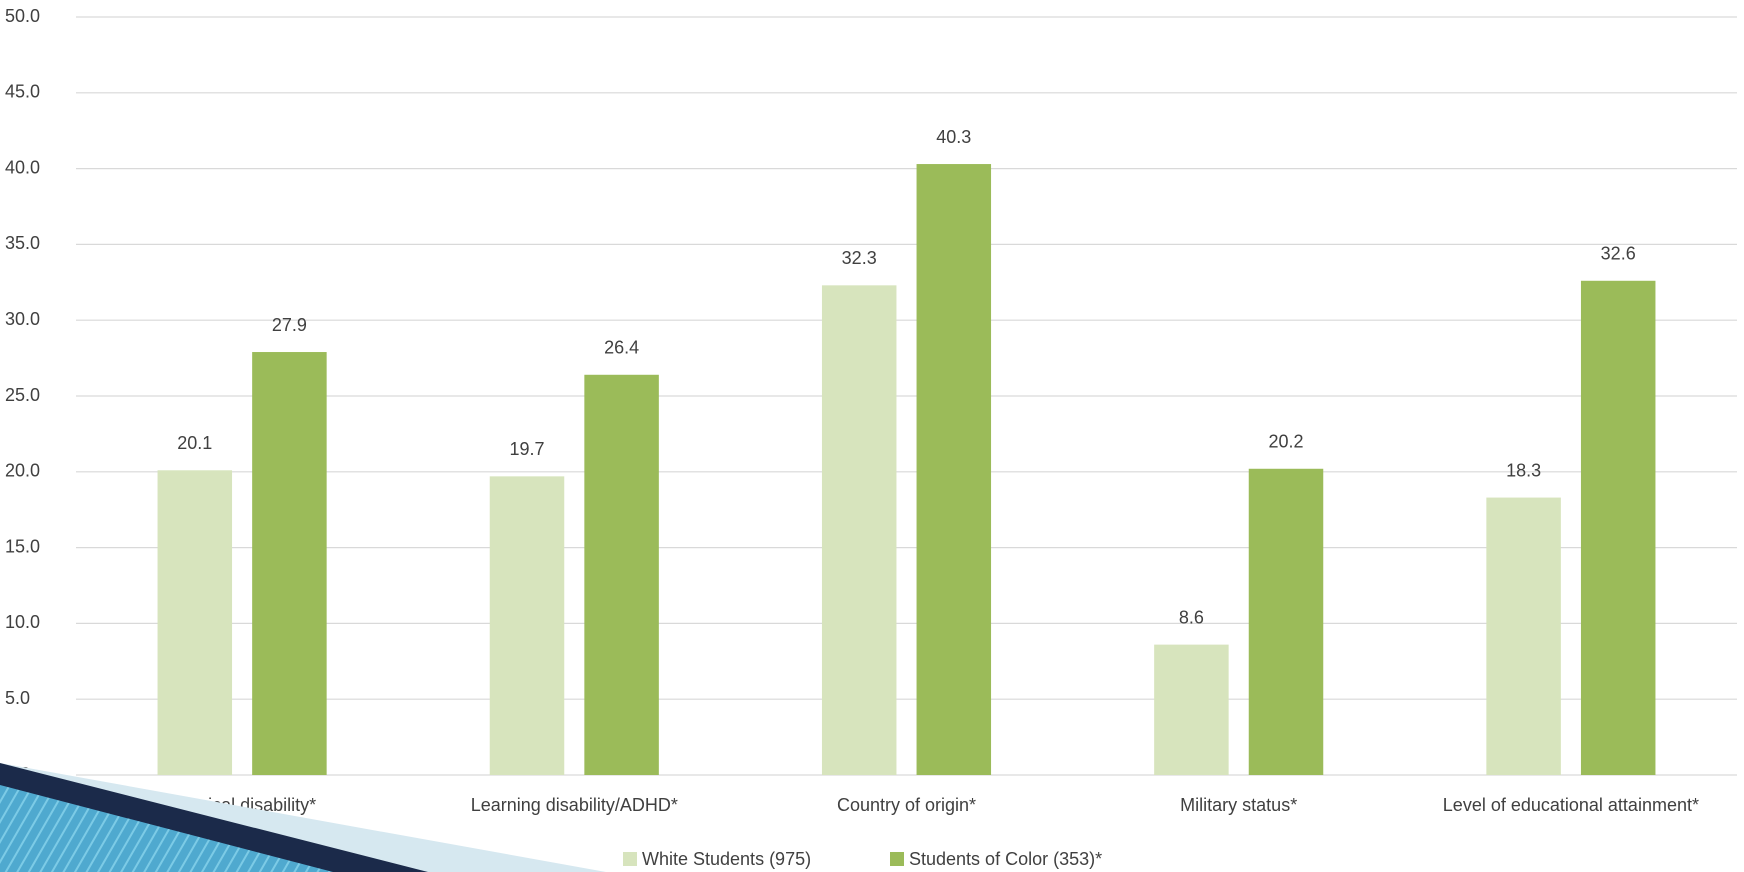 The width and height of the screenshot is (1744, 872). What do you see at coordinates (574, 805) in the screenshot?
I see `x-tick-label: Learning disability/ADHD*` at bounding box center [574, 805].